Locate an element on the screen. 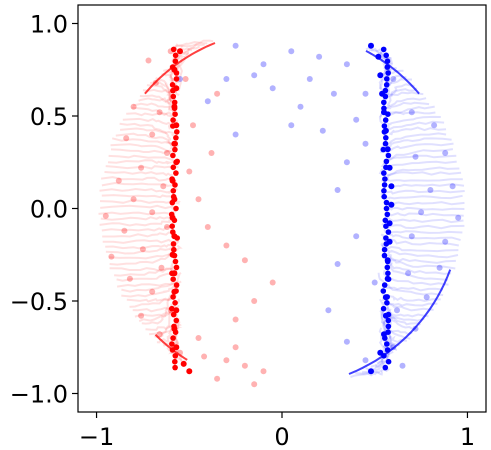  x-tick-label: 0 is located at coordinates (281, 436).